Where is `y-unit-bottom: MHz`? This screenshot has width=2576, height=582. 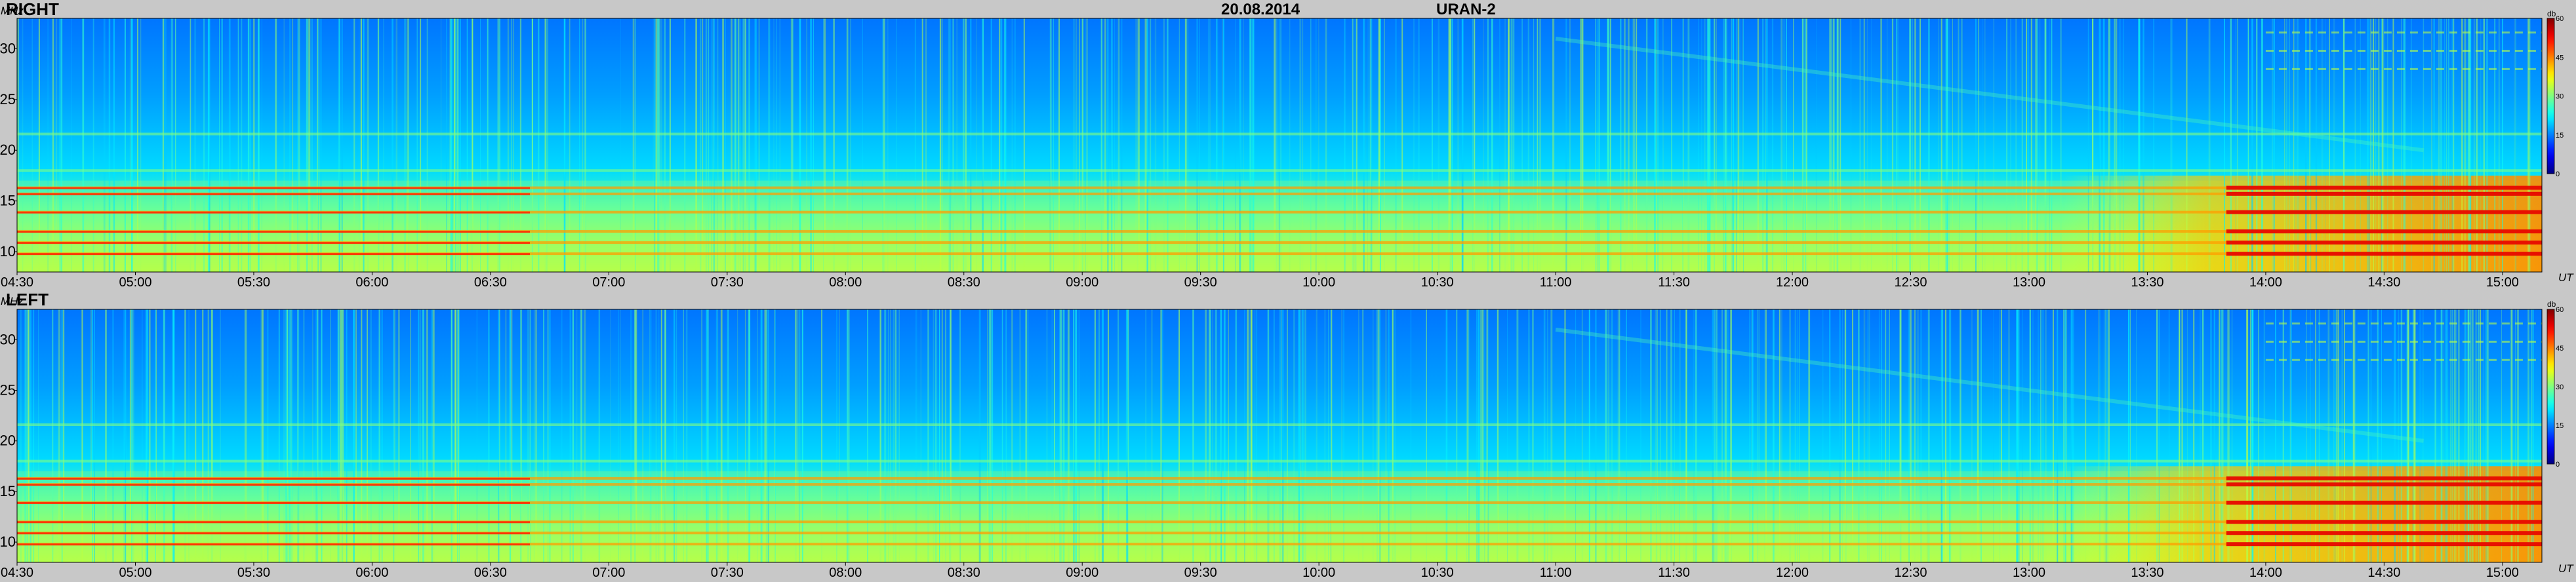
y-unit-bottom: MHz is located at coordinates (13, 301).